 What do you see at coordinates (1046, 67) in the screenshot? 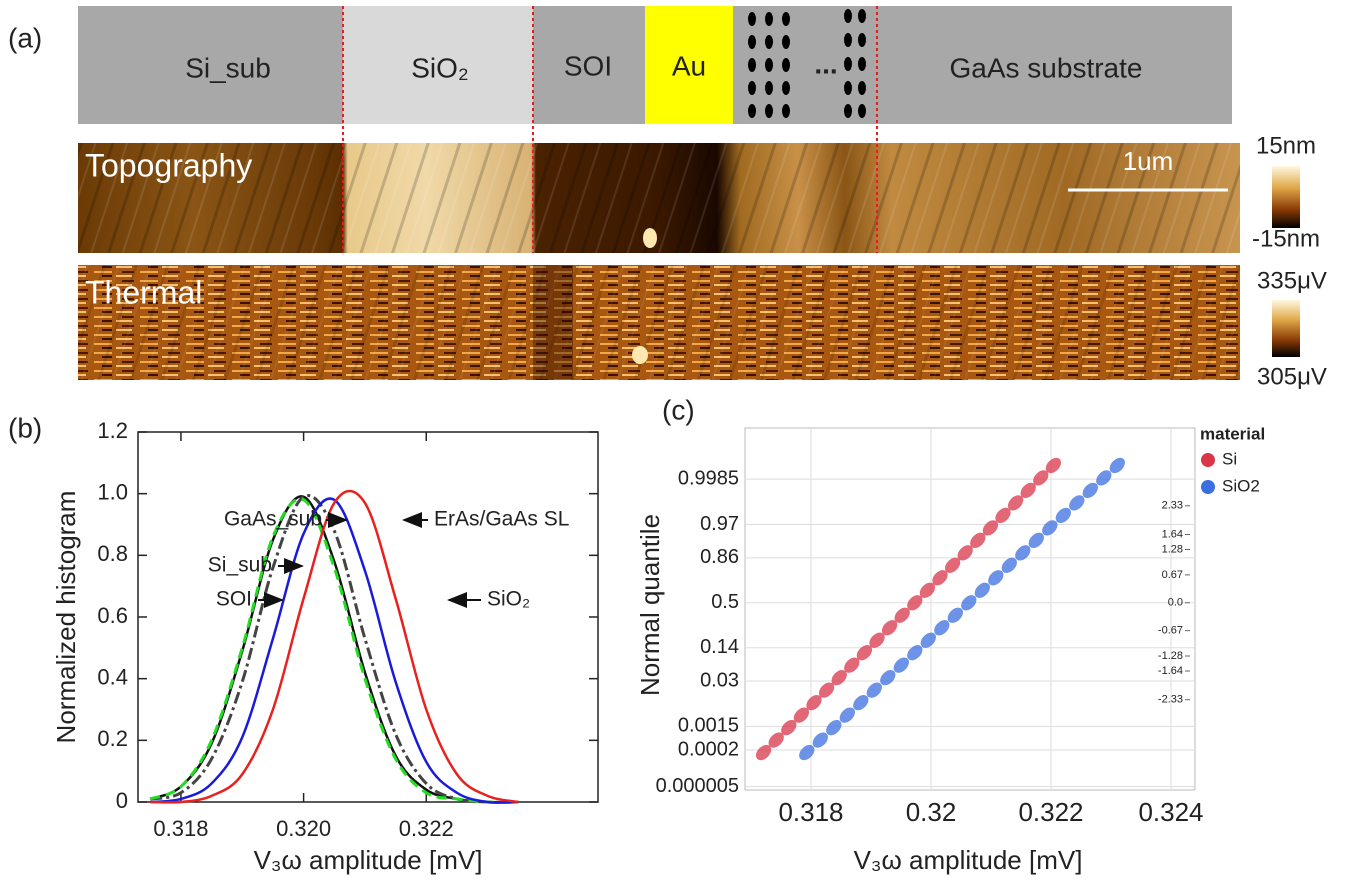
I see `layer-label: GaAs substrate` at bounding box center [1046, 67].